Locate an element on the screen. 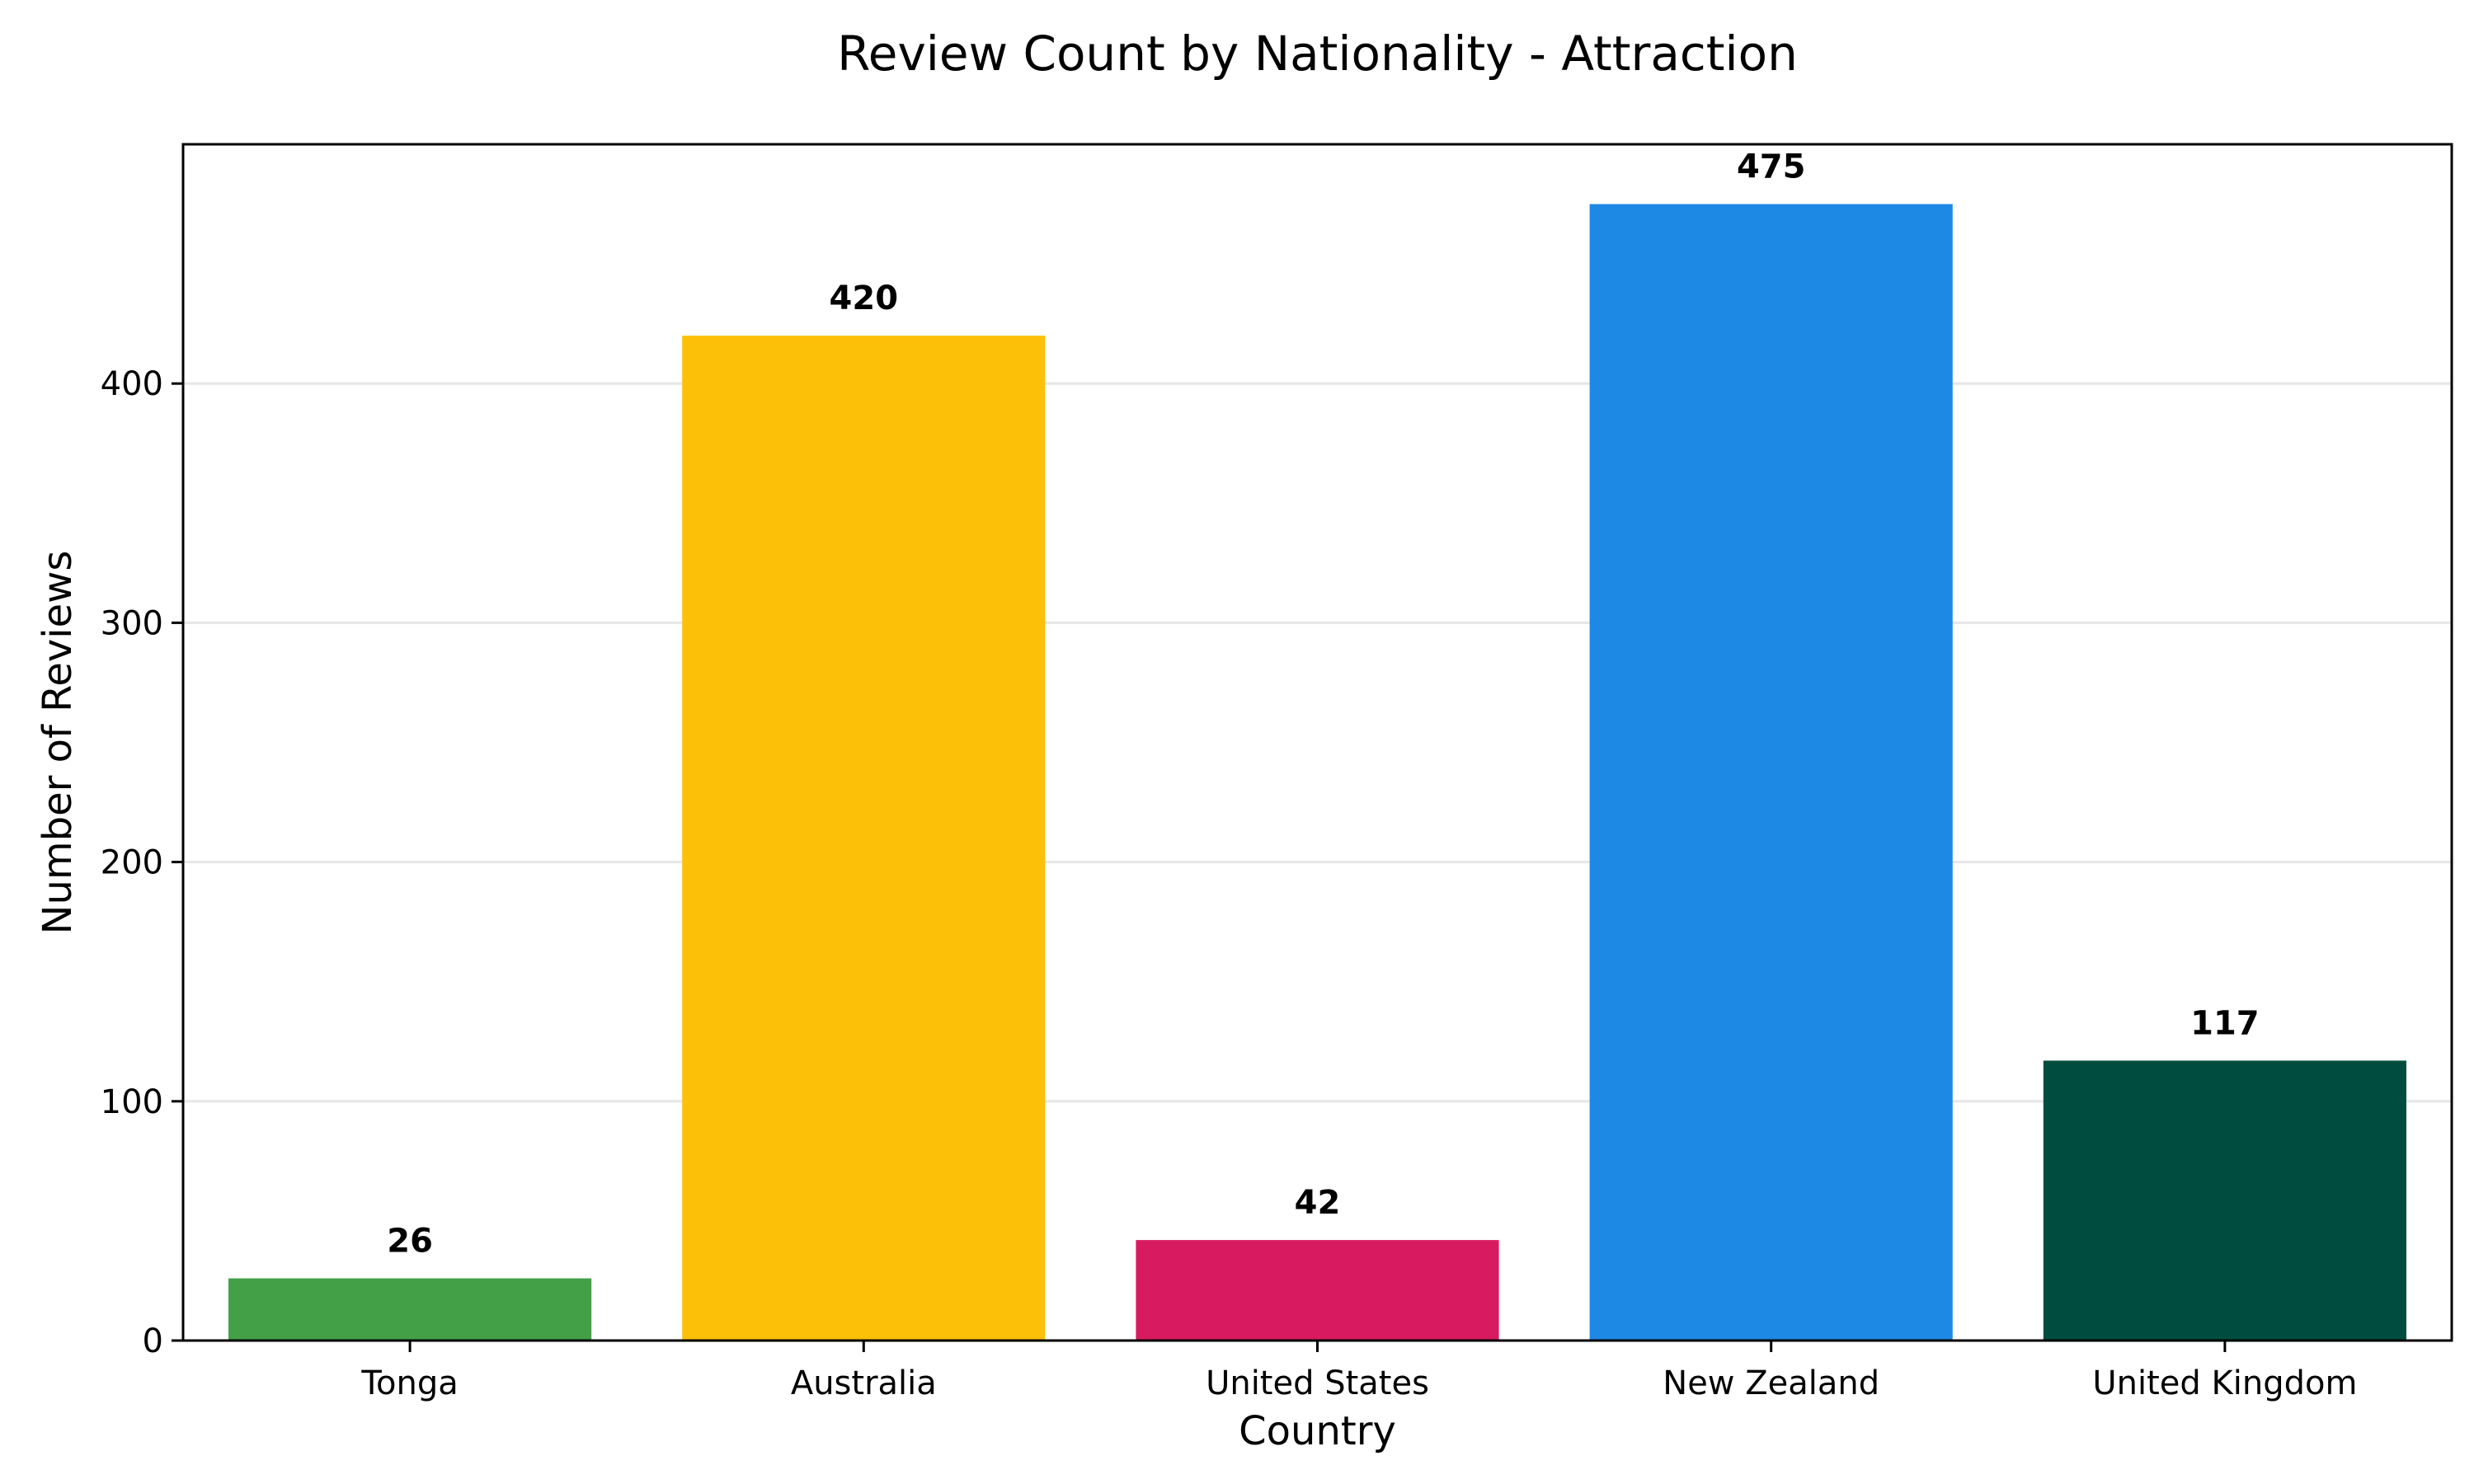 This screenshot has height=1484, width=2474. y-axis-ticks: 0 100 200 300 400 is located at coordinates (142, 863).